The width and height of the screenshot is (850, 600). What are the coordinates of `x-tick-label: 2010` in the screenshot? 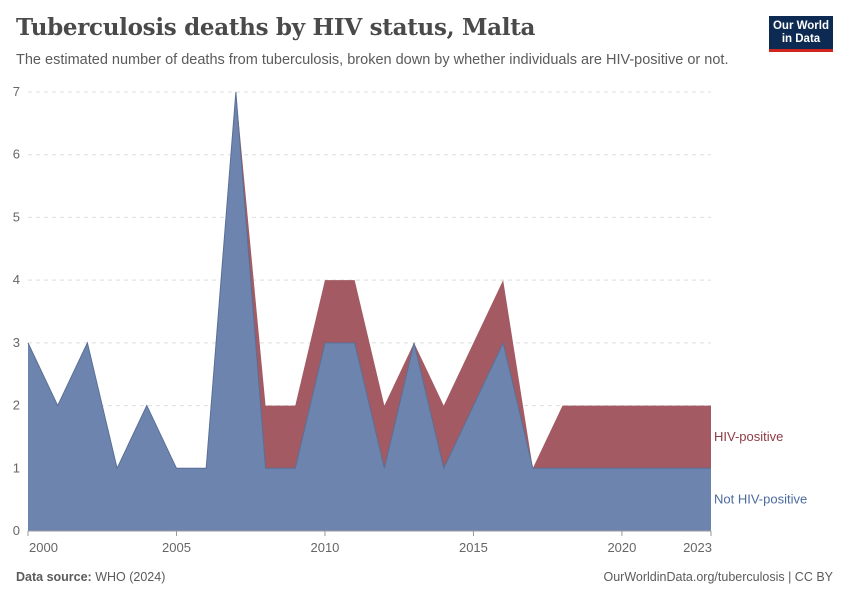 It's located at (324, 547).